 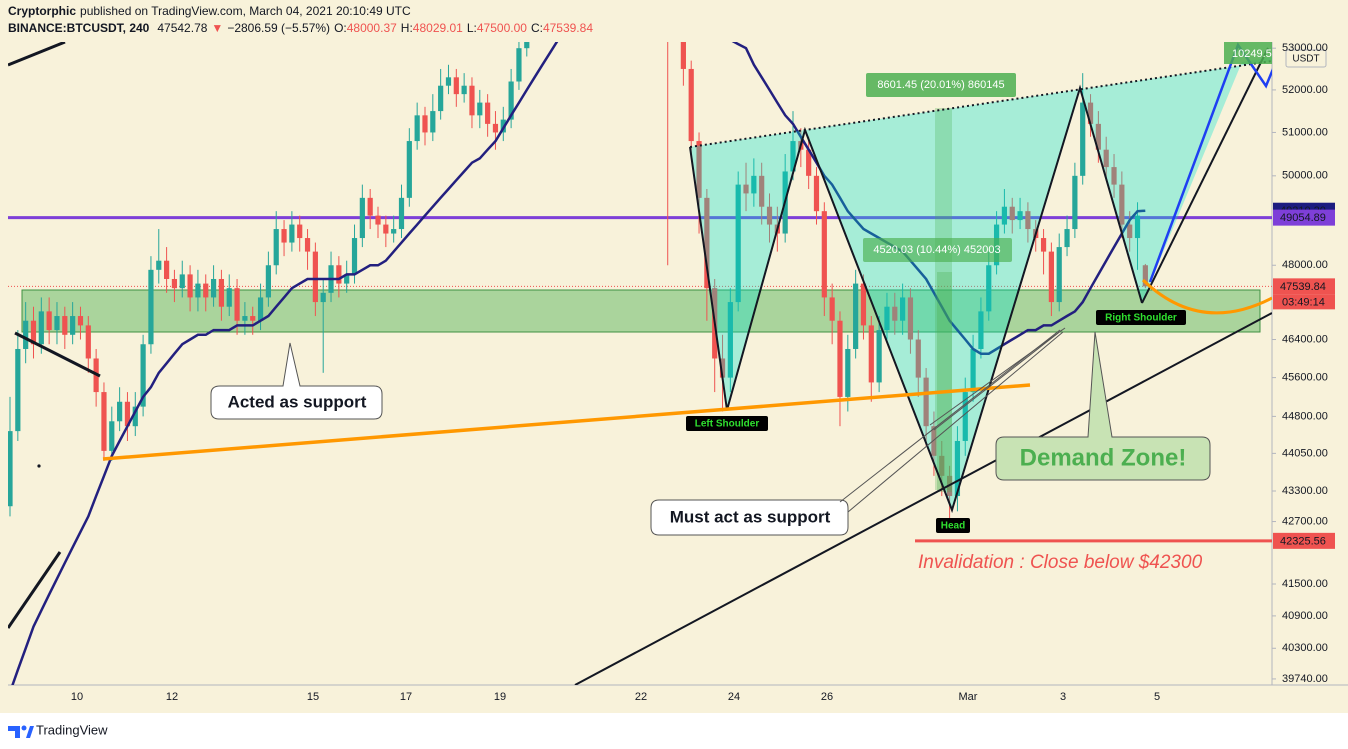 I want to click on ohlc-value: 47539.84, so click(x=568, y=28).